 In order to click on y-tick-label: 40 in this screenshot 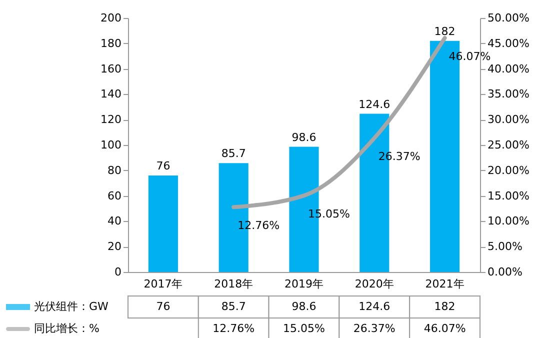, I will do `click(115, 221)`.